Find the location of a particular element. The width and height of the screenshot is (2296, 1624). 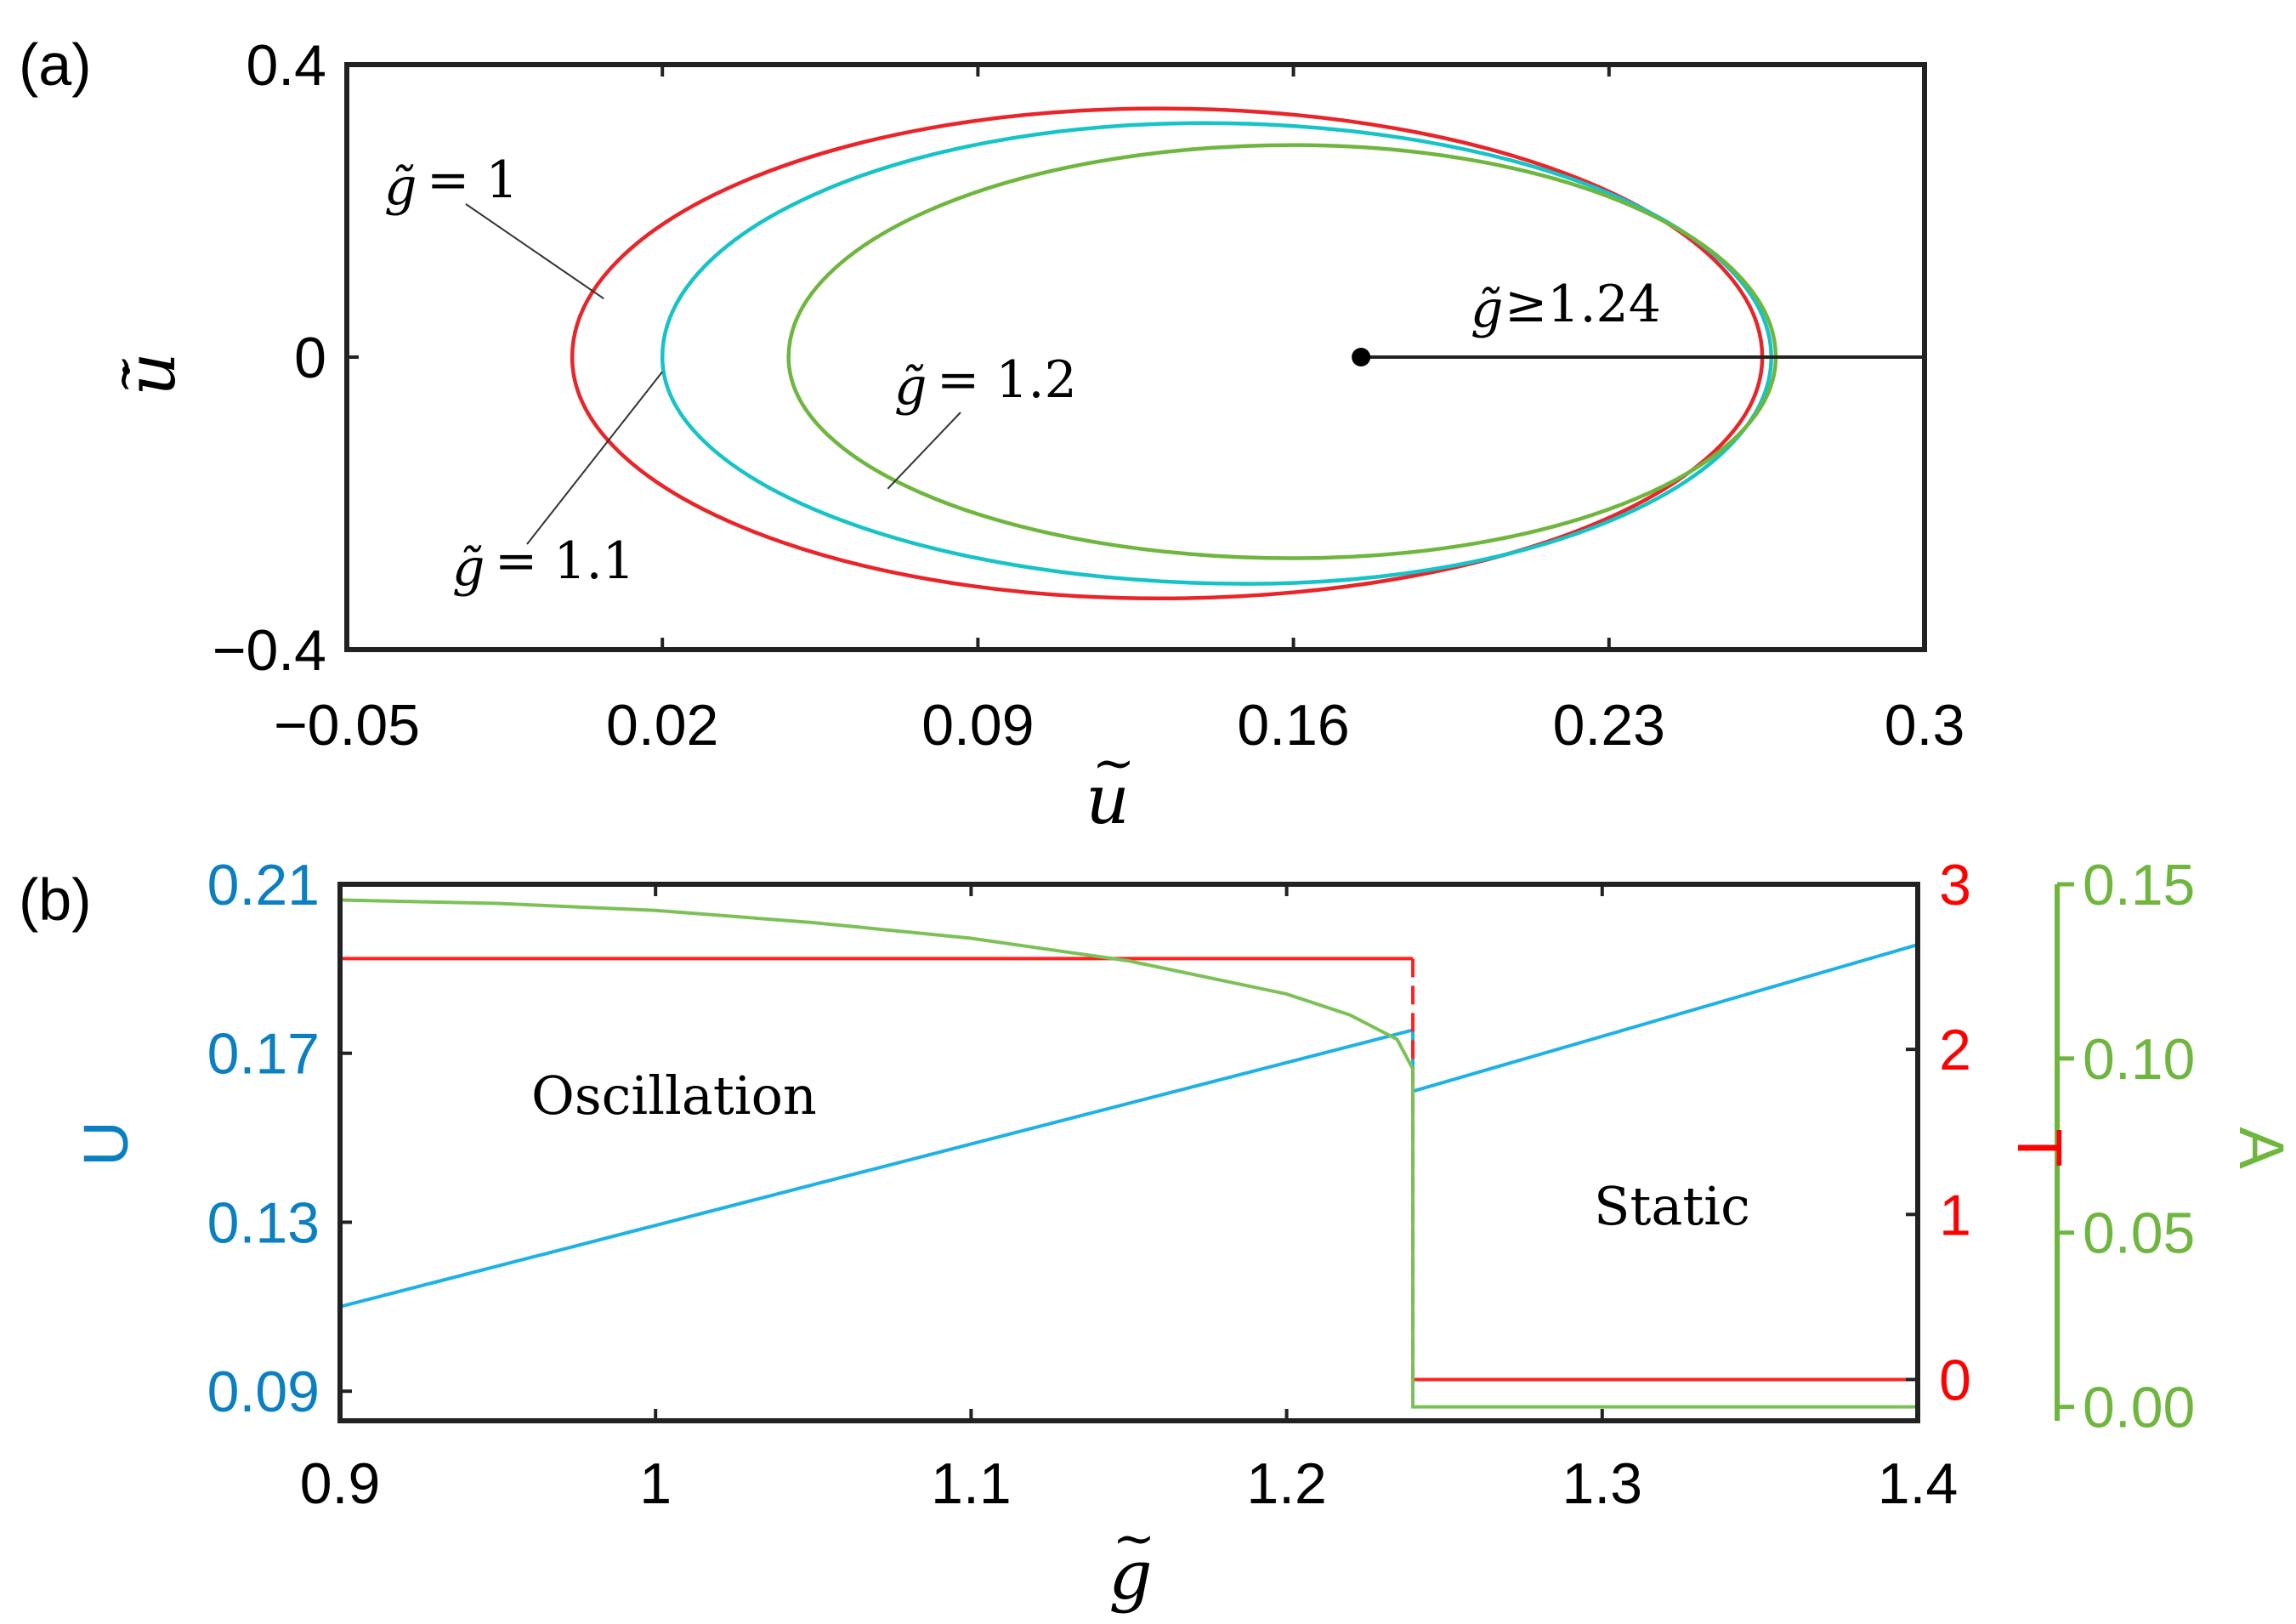

t-axis-label: T is located at coordinates (2039, 1147).